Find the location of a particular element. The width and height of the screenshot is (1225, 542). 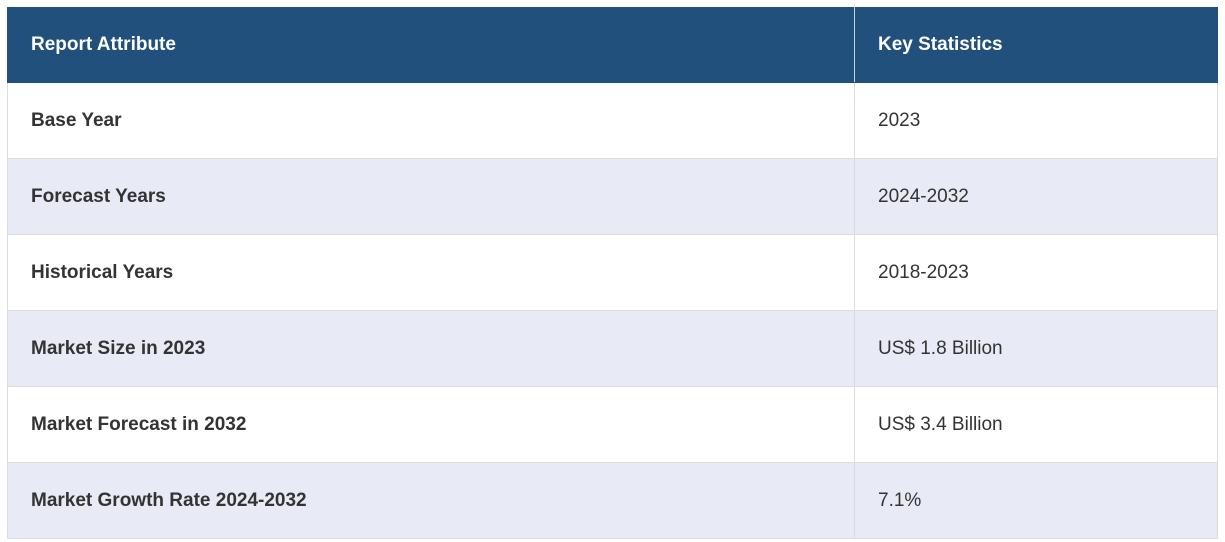

table-row: Forecast Years 2024-2032 is located at coordinates (612, 196).